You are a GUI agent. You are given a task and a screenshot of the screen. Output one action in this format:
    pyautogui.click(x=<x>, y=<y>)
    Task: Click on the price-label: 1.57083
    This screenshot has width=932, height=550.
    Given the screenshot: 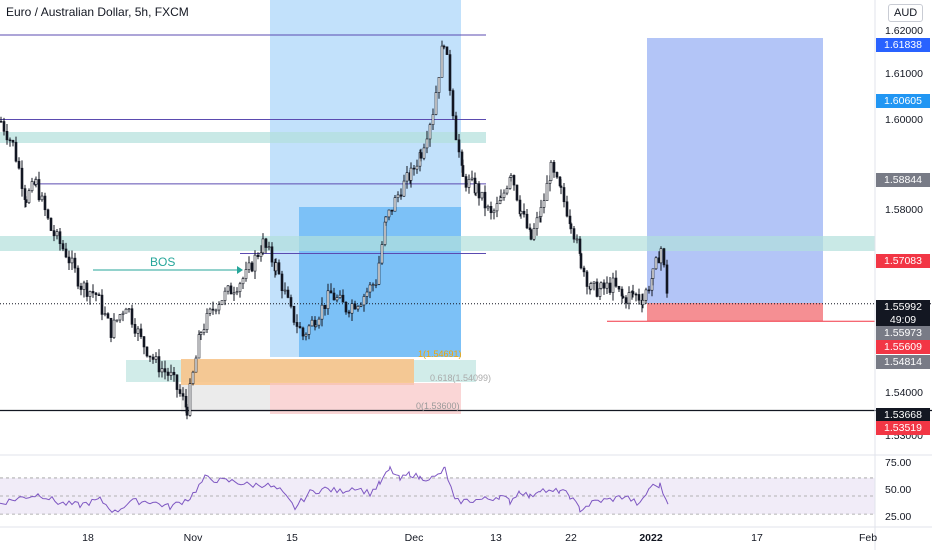 What is the action you would take?
    pyautogui.click(x=903, y=261)
    